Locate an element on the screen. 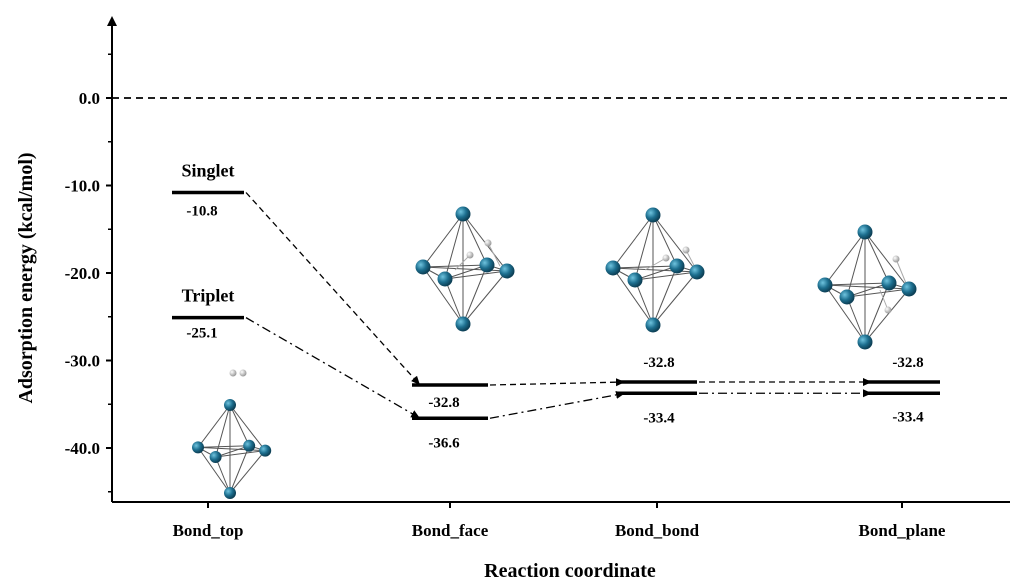  molecule-bond-bond is located at coordinates (655, 270).